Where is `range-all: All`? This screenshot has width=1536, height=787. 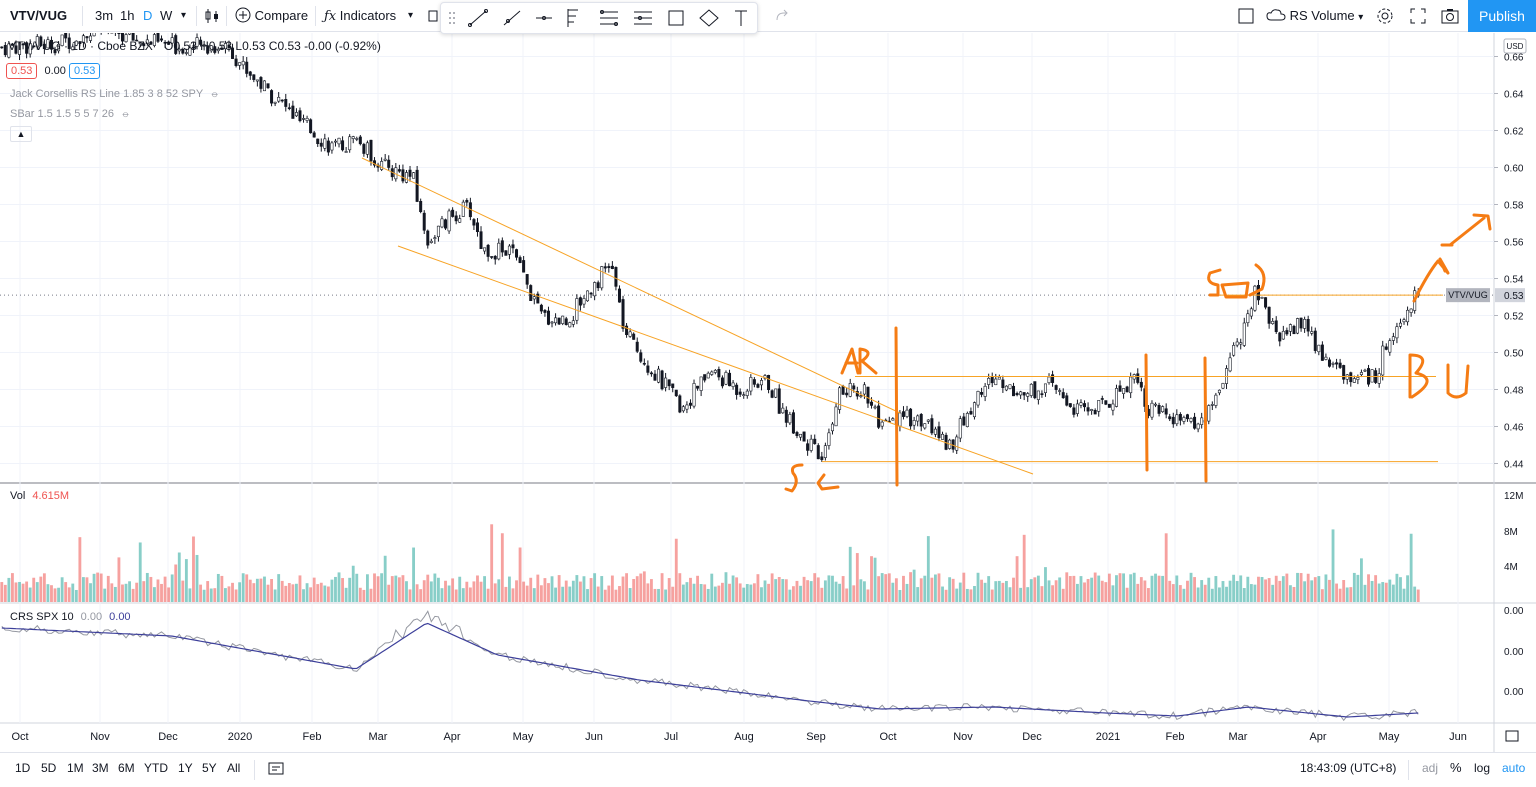 range-all: All is located at coordinates (233, 770).